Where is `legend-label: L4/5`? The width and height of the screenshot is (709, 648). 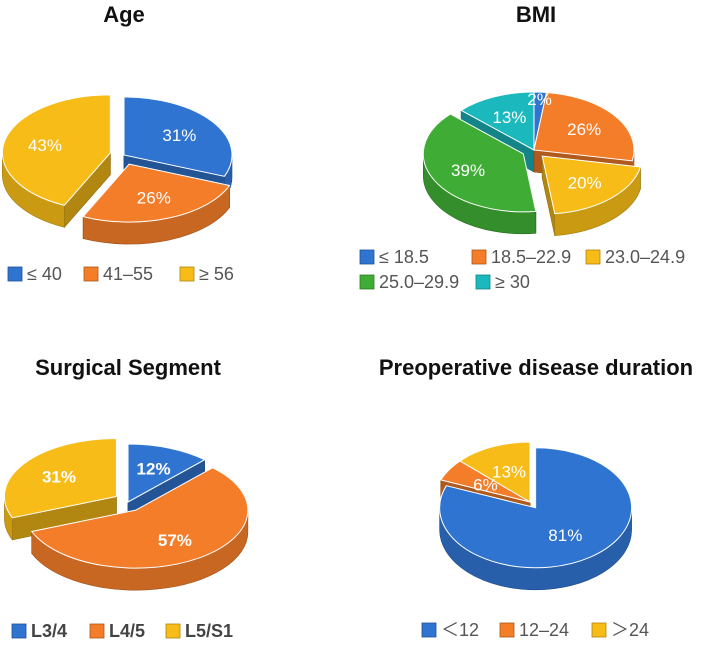
legend-label: L4/5 is located at coordinates (127, 631).